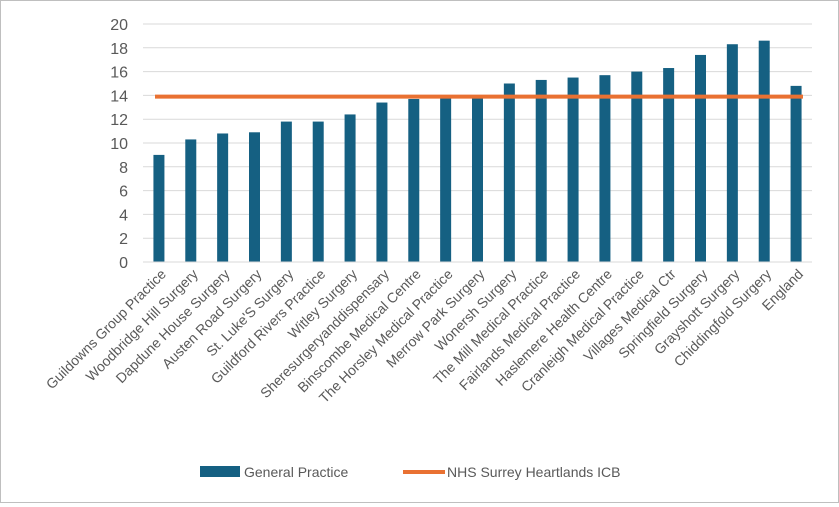  I want to click on y-tick-label: 18, so click(119, 49).